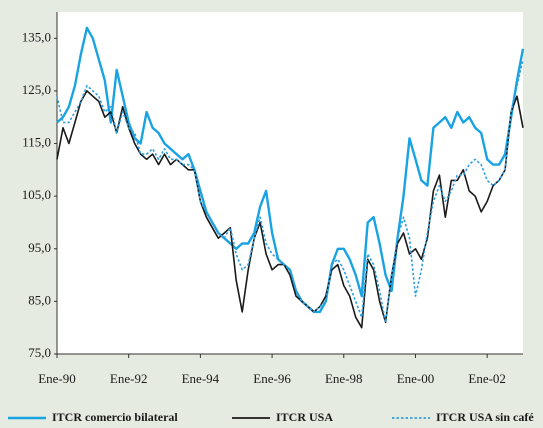  Describe the element at coordinates (485, 417) in the screenshot. I see `legend-label: ITCR USA sin café` at that location.